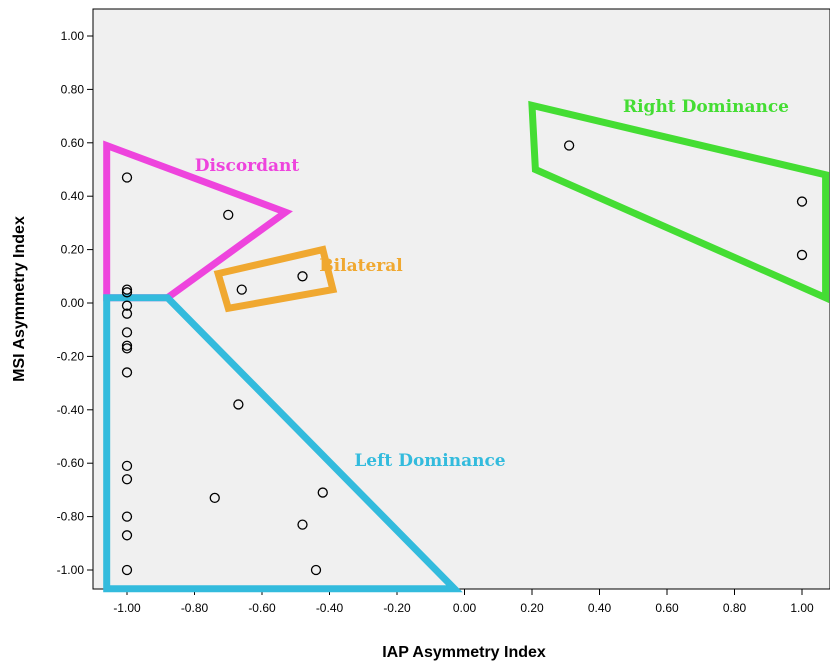  Describe the element at coordinates (247, 166) in the screenshot. I see `discordant-label: Discordant` at that location.